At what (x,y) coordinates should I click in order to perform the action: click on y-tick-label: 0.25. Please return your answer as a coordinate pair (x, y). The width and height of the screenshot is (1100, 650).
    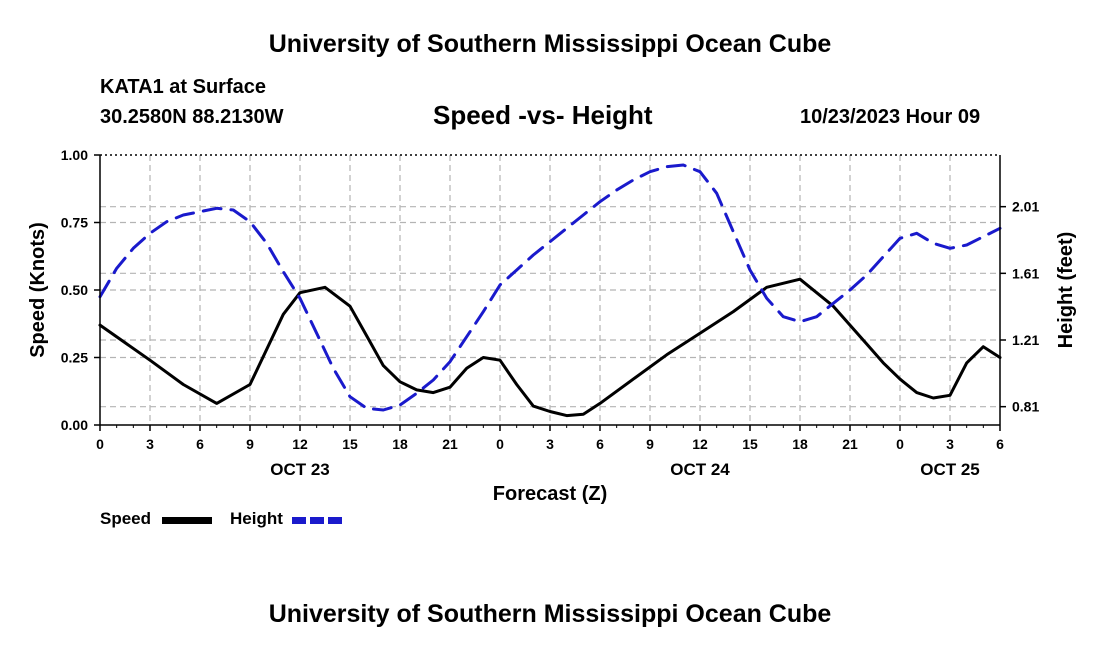
    Looking at the image, I should click on (74, 358).